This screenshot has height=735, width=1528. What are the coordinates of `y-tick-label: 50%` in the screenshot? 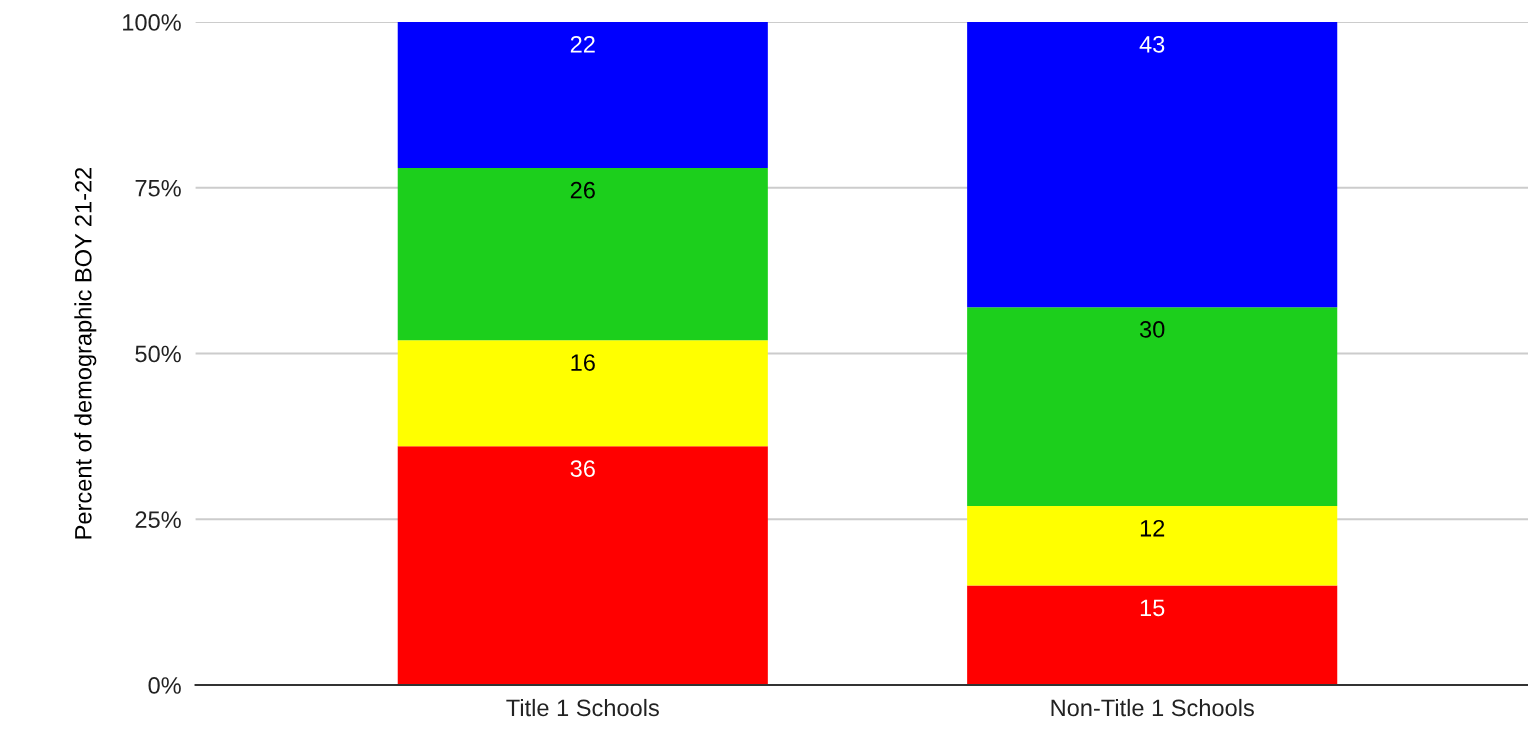 It's located at (158, 354).